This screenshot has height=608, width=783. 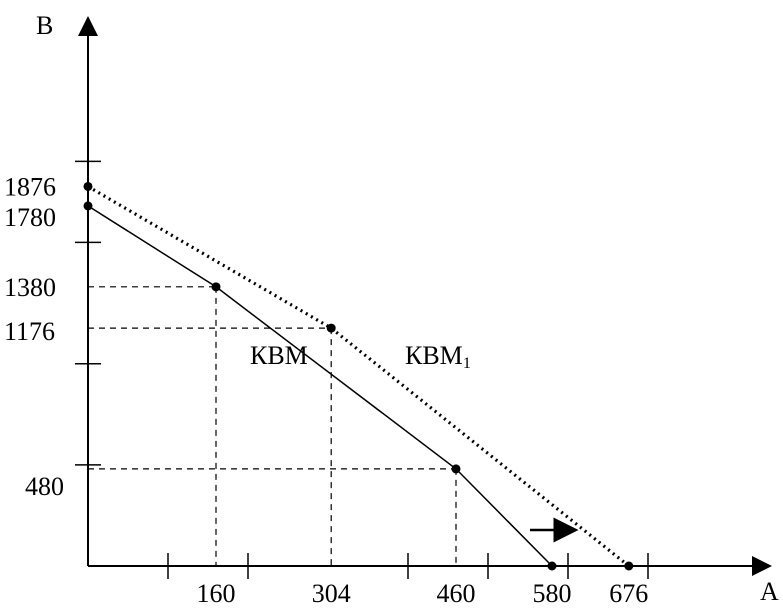 What do you see at coordinates (30, 287) in the screenshot?
I see `y-tick-label: 1380` at bounding box center [30, 287].